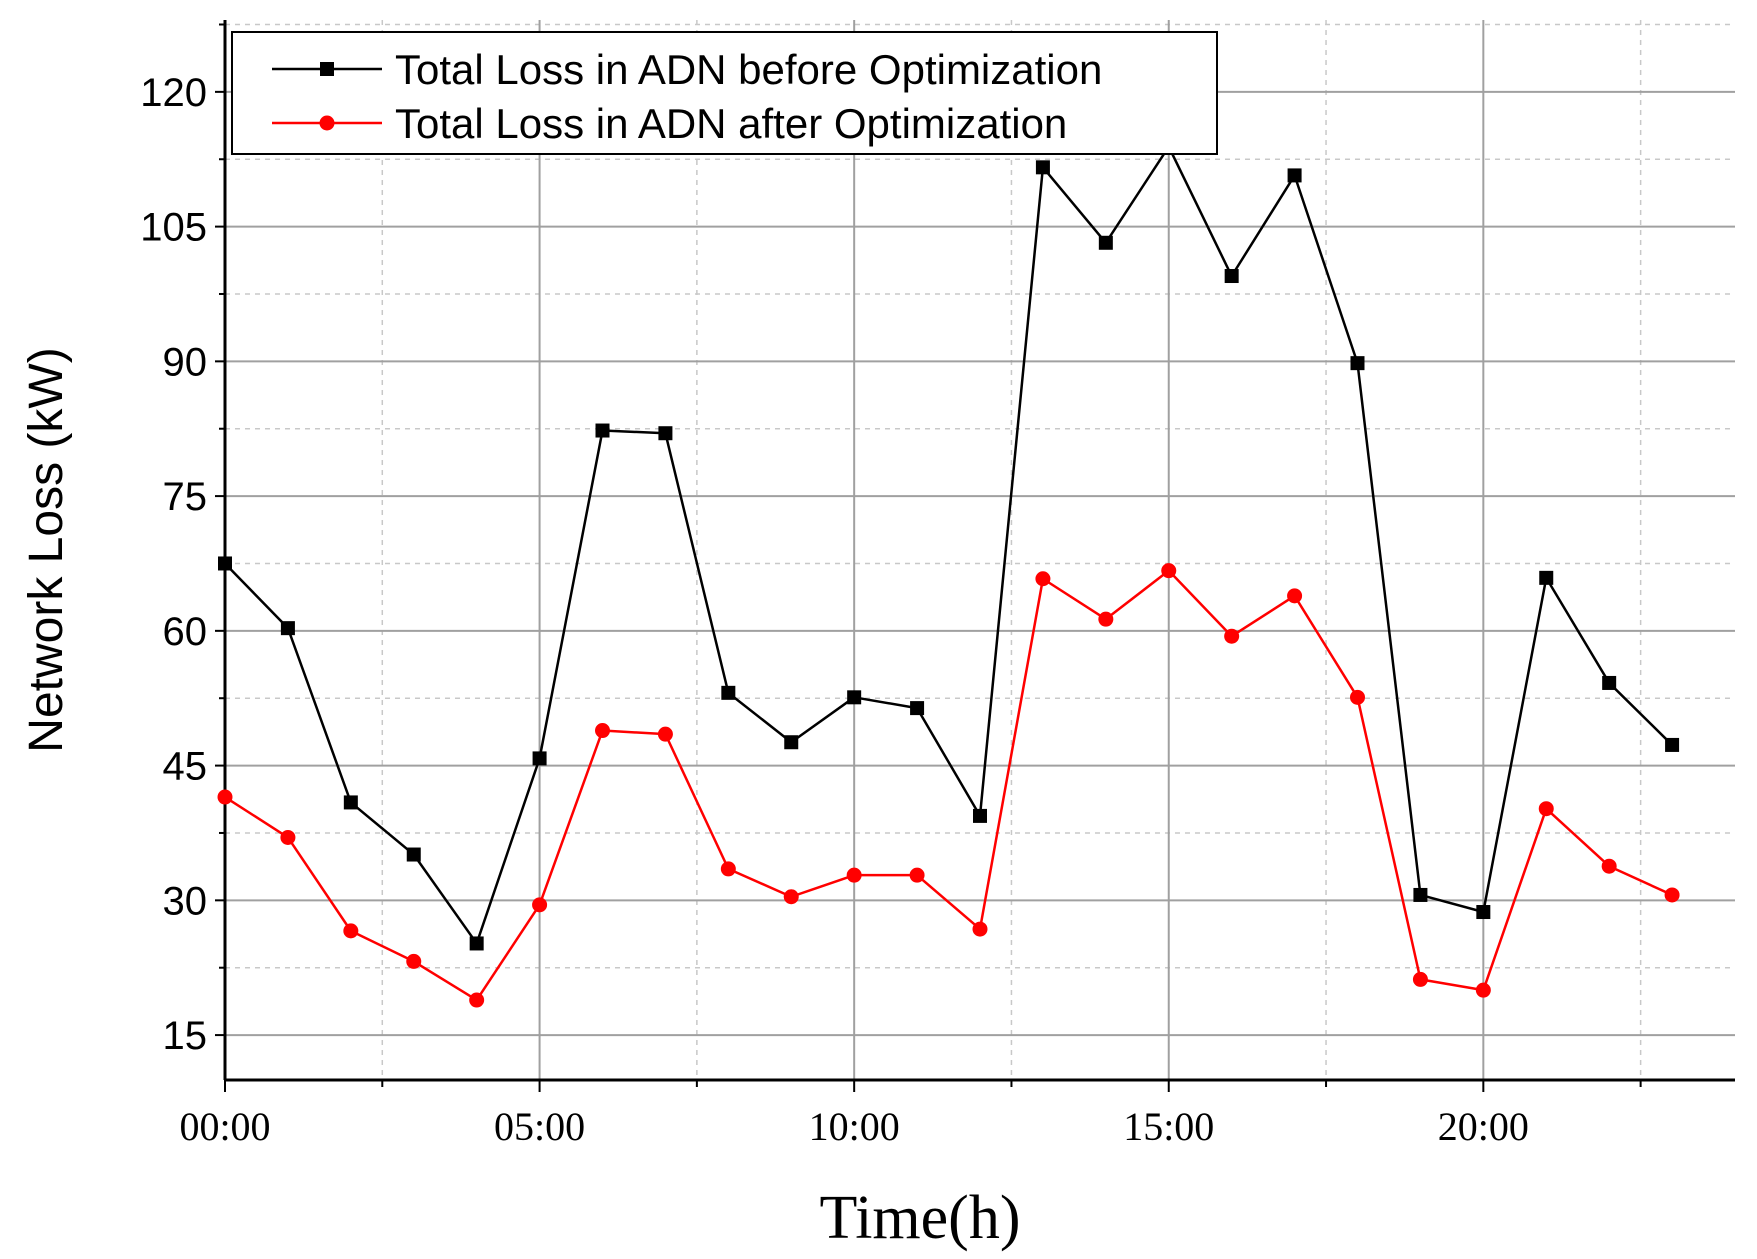  I want to click on y-tick-label: 30, so click(185, 901).